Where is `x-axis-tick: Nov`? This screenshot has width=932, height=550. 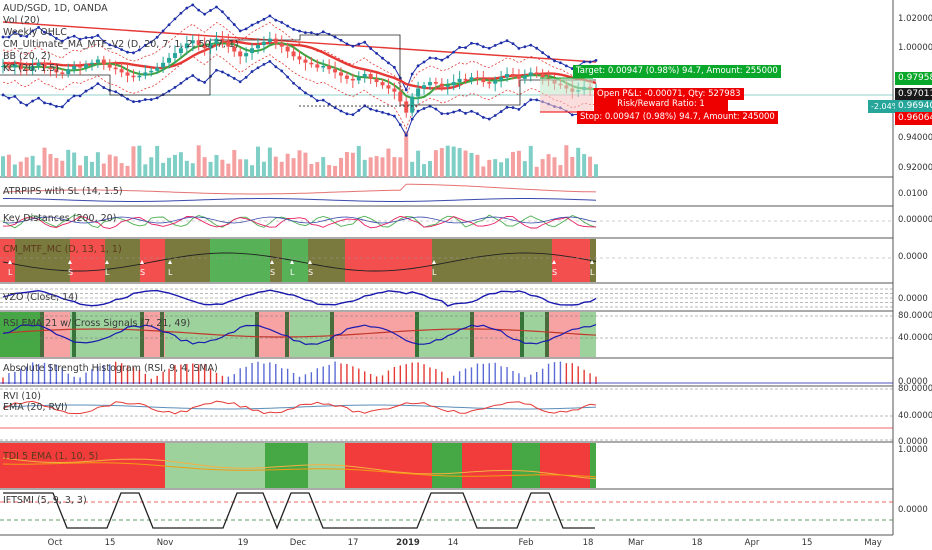 x-axis-tick: Nov is located at coordinates (165, 543).